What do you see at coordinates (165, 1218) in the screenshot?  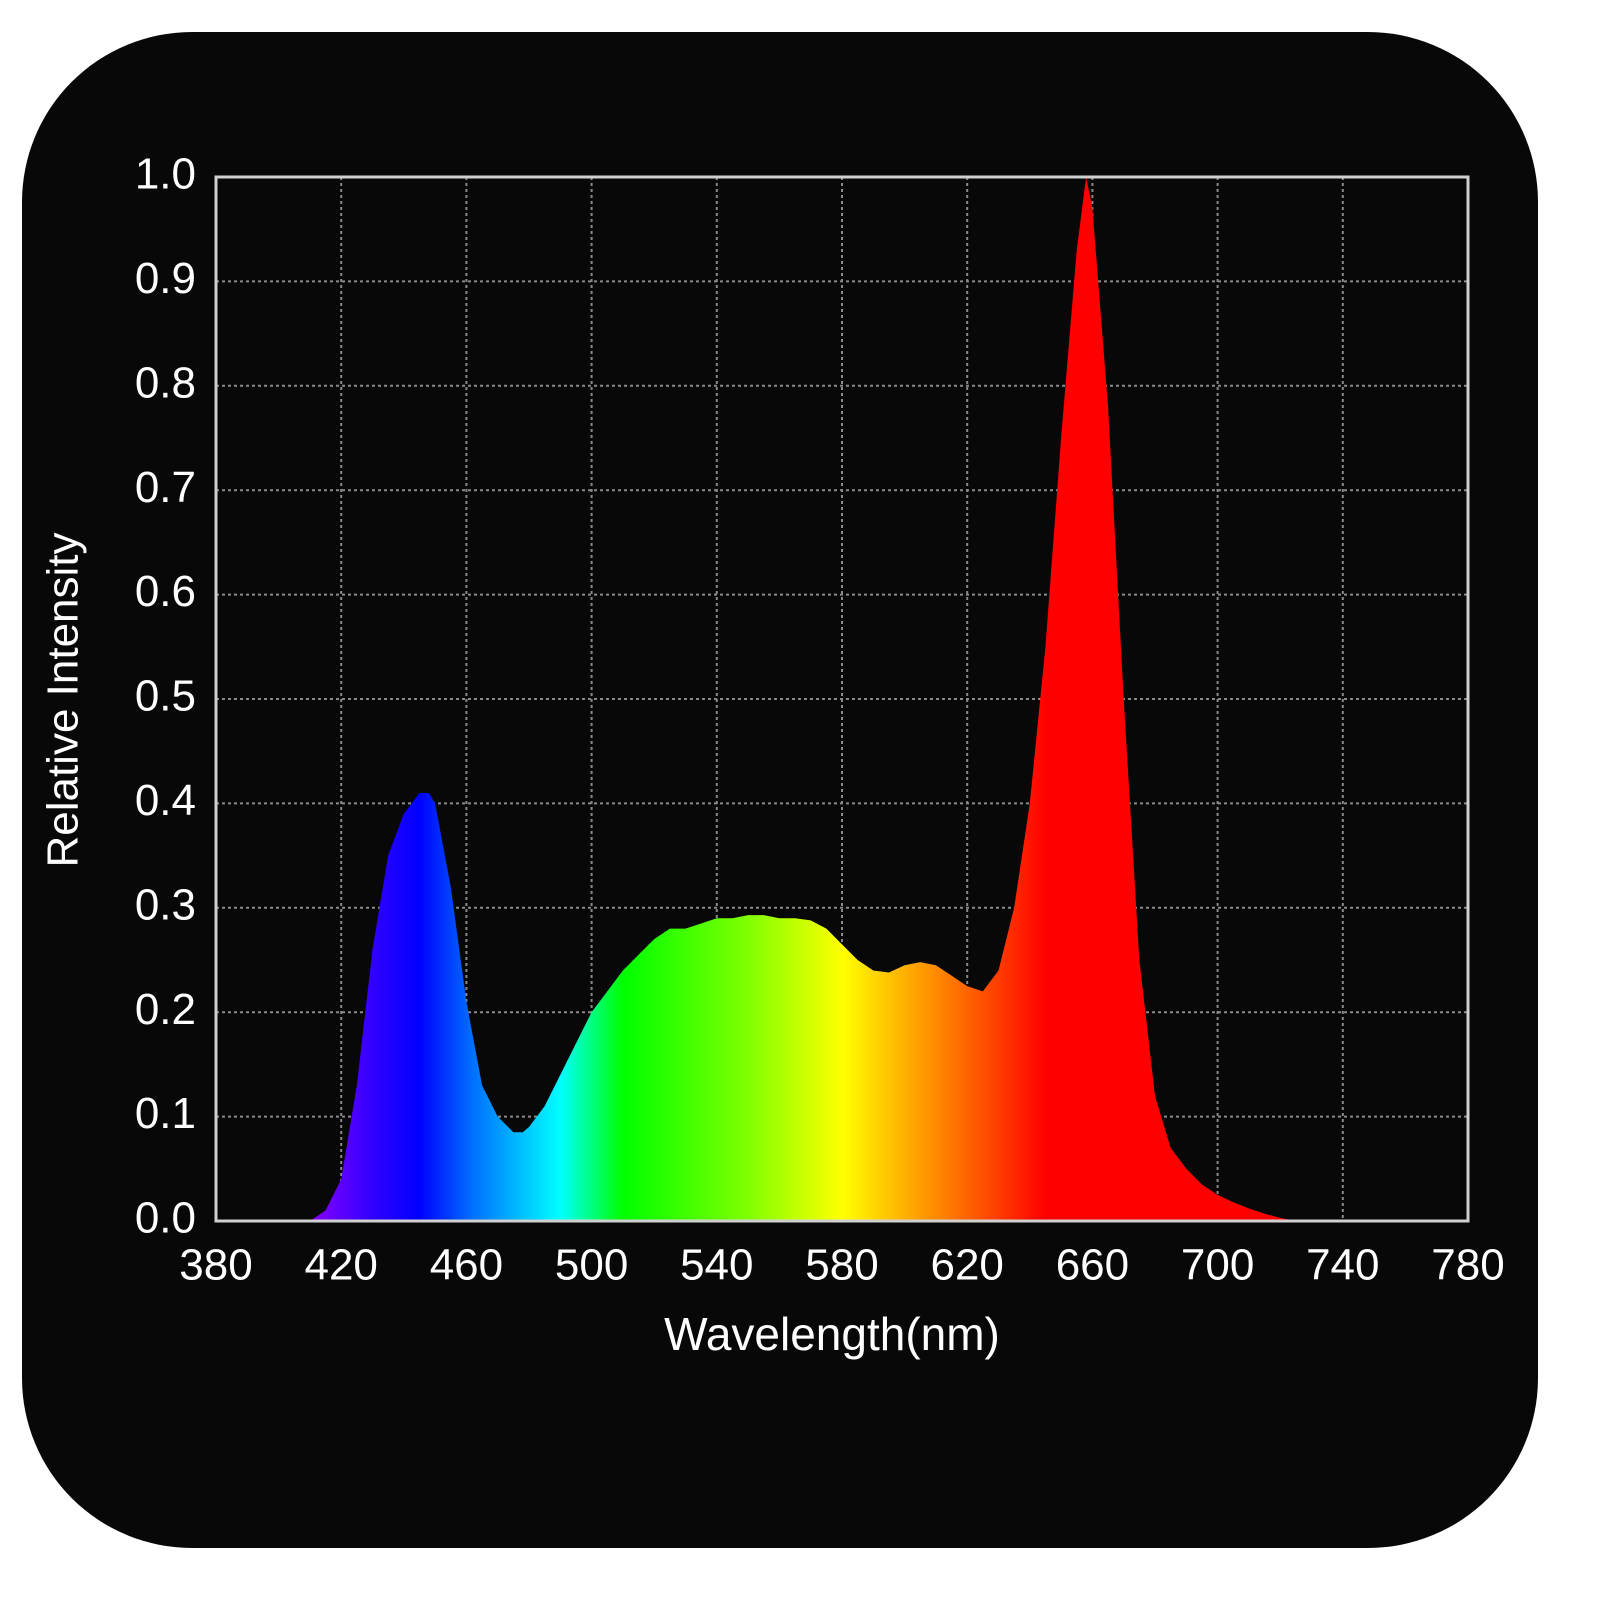 I see `y-tick-label: 0.0` at bounding box center [165, 1218].